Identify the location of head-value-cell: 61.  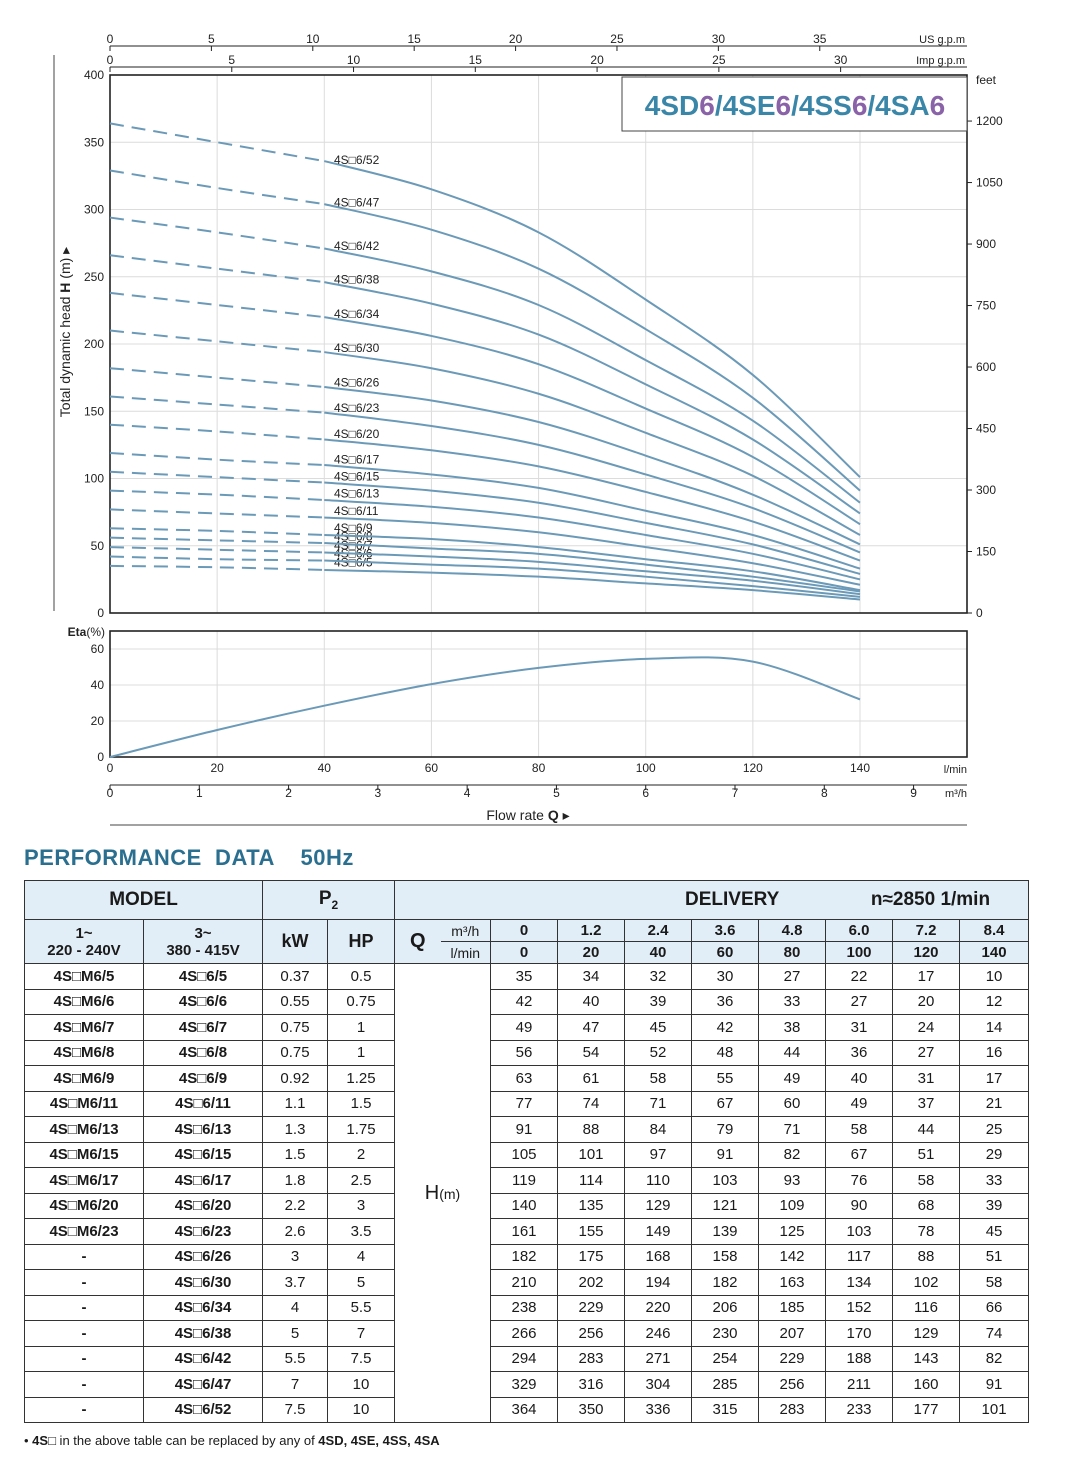
(591, 1078).